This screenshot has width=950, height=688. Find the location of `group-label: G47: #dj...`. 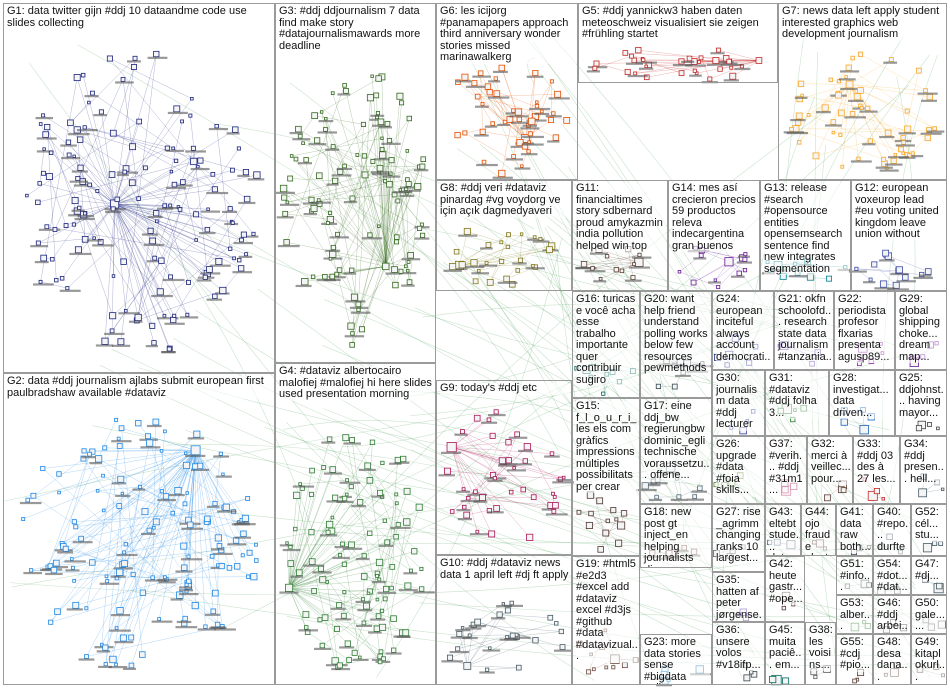

group-label: G47: #dj... is located at coordinates (930, 570).